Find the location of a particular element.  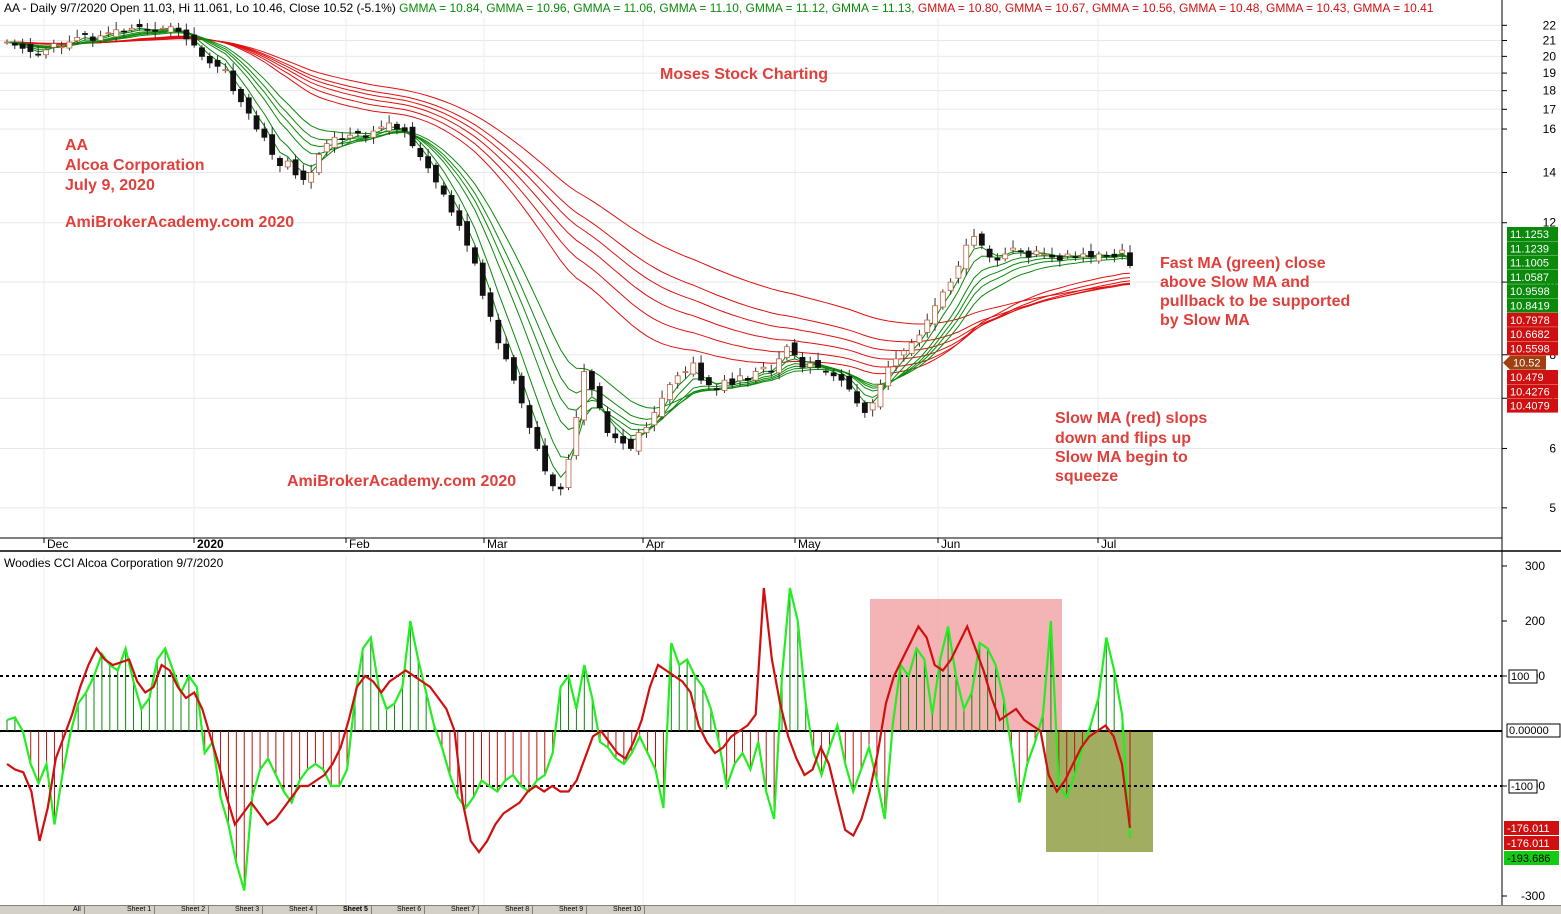

price-tick-label: 17 is located at coordinates (1550, 109).